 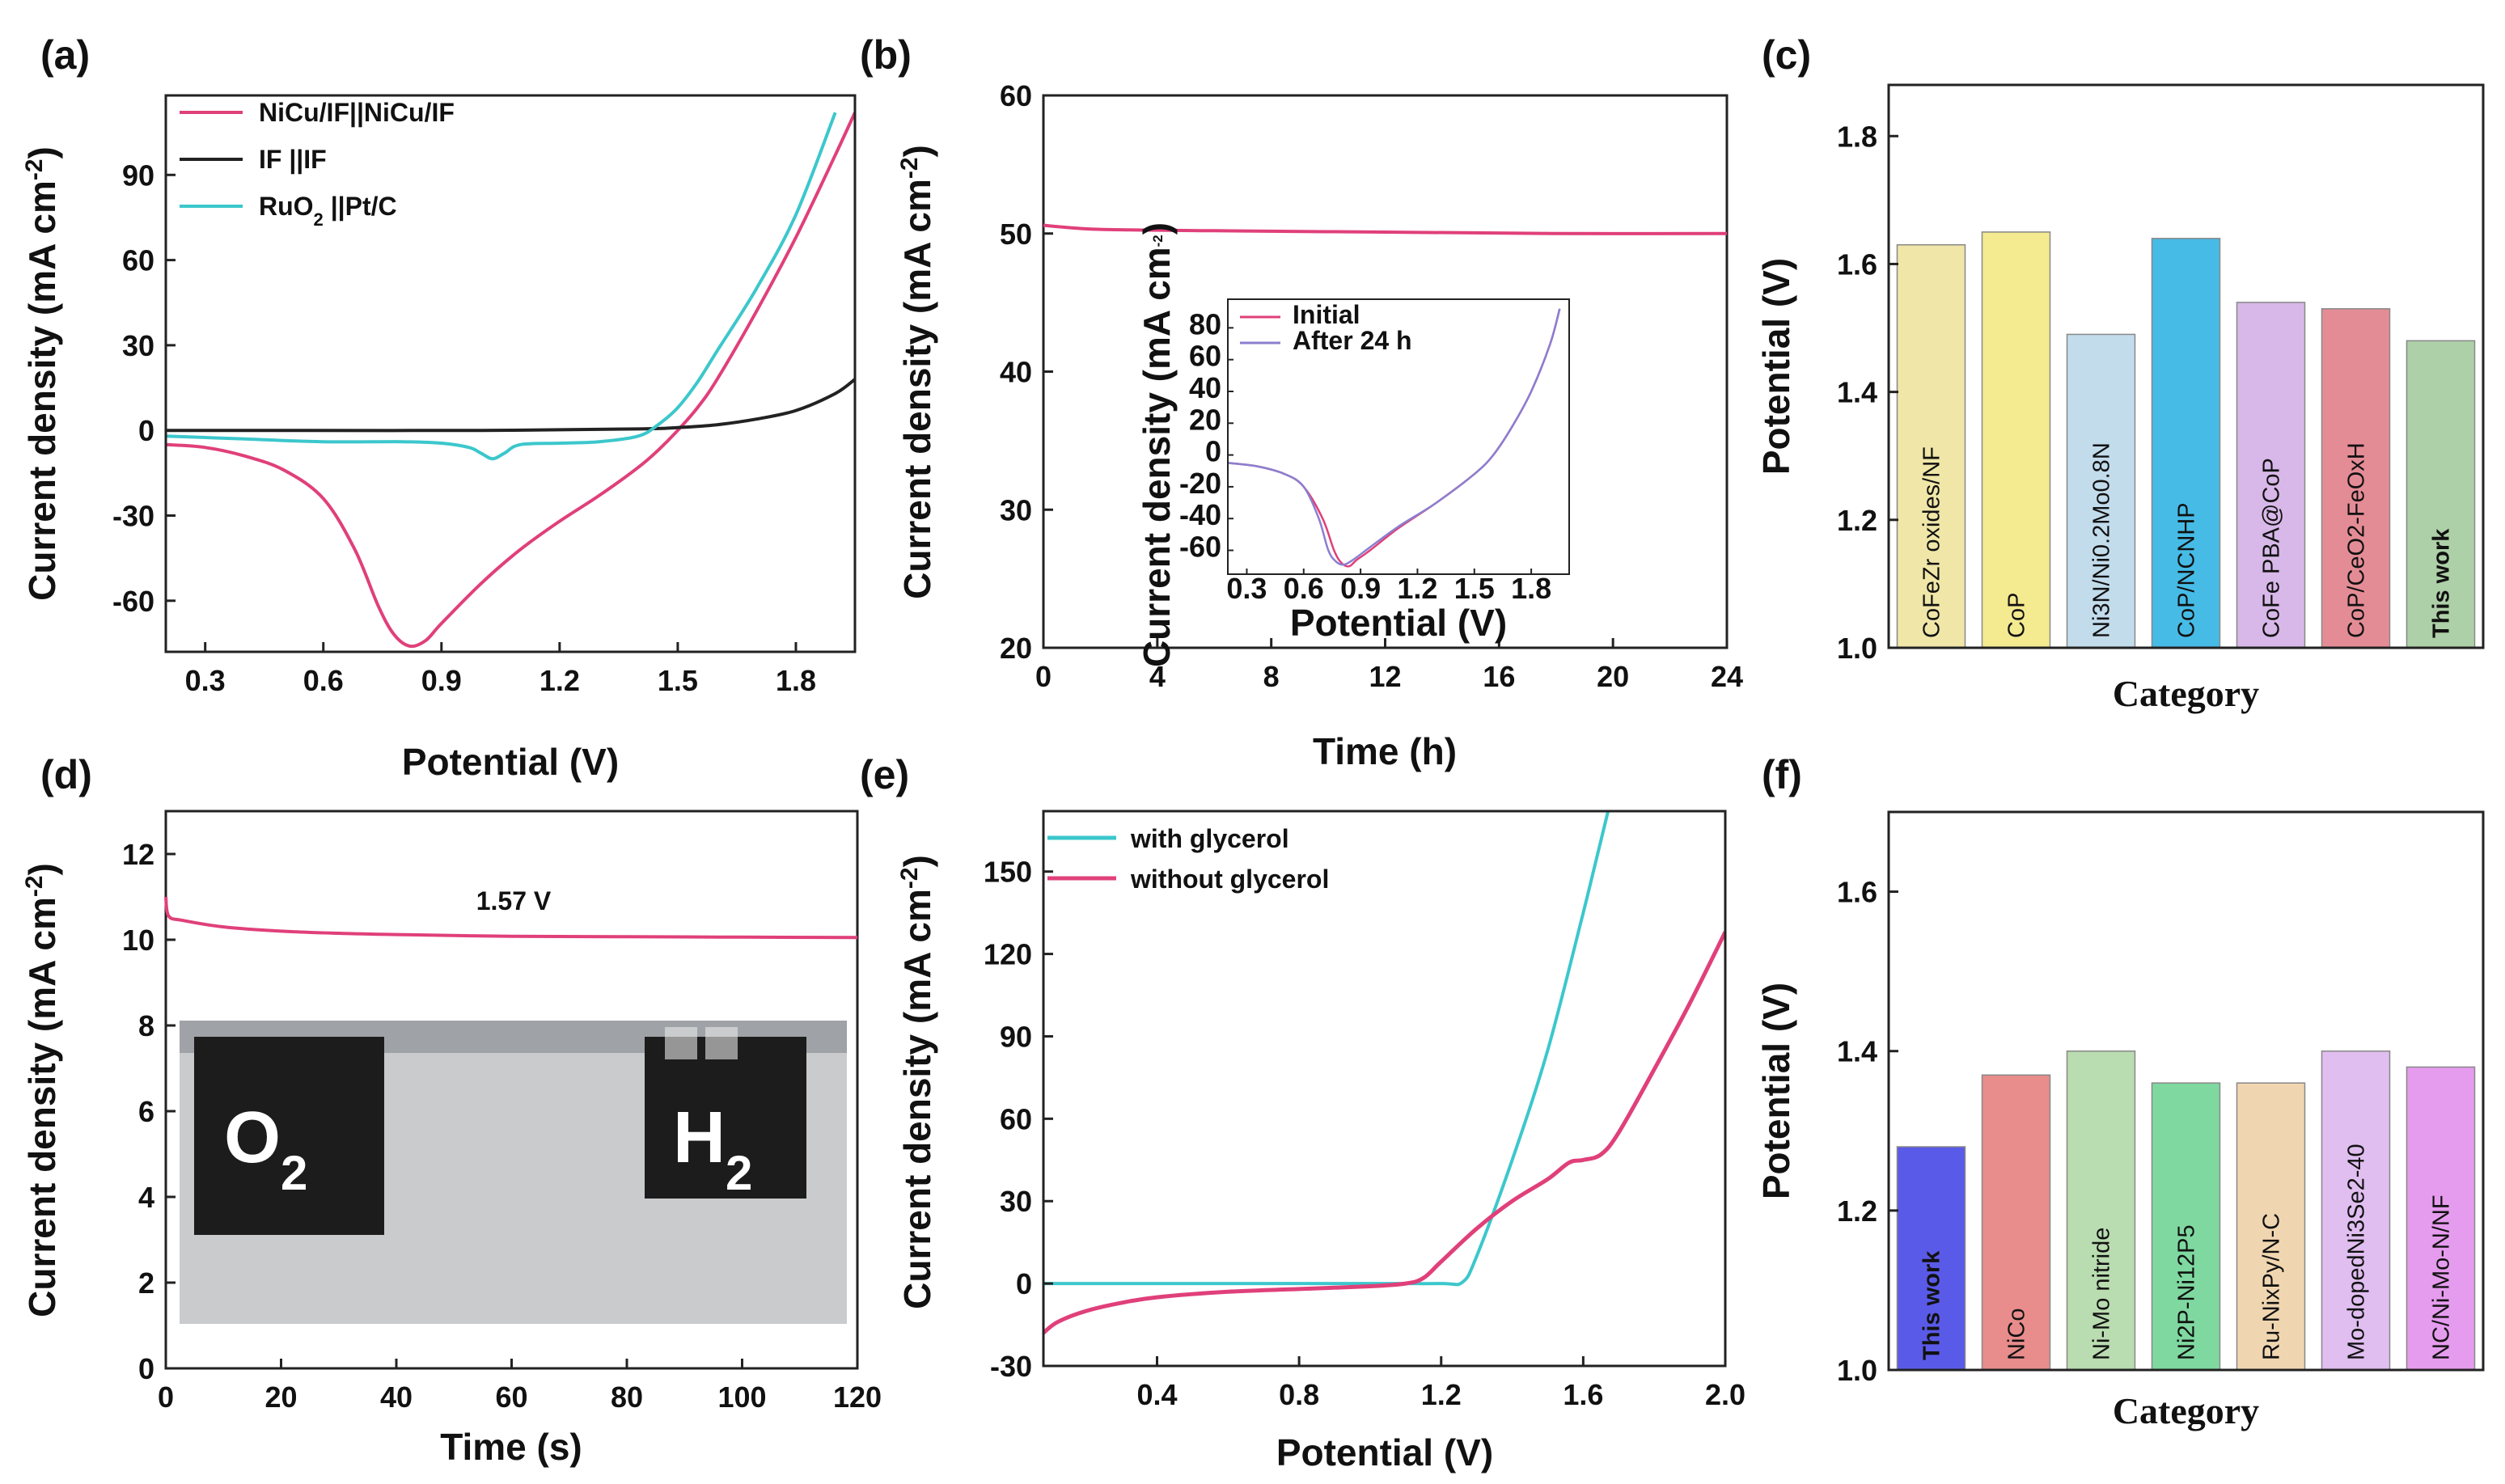 I want to click on b-inset-xtick-label: 0.6, so click(x=1304, y=588).